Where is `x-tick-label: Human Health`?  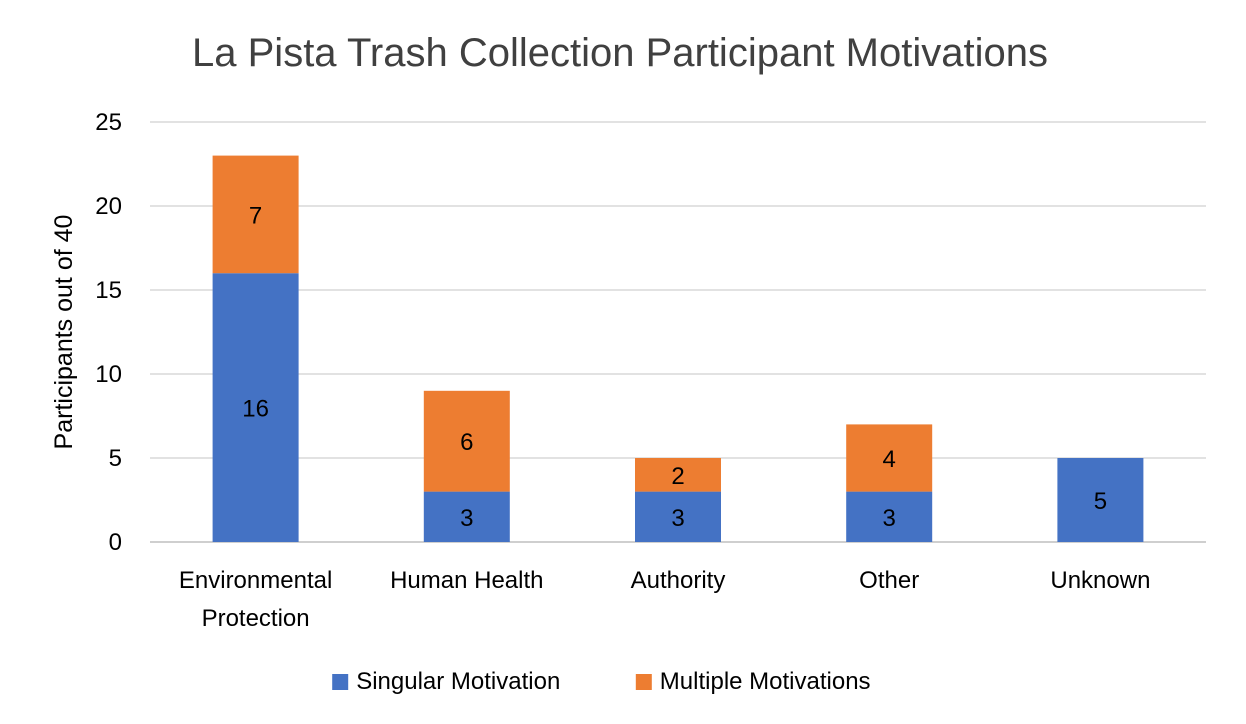 x-tick-label: Human Health is located at coordinates (466, 580).